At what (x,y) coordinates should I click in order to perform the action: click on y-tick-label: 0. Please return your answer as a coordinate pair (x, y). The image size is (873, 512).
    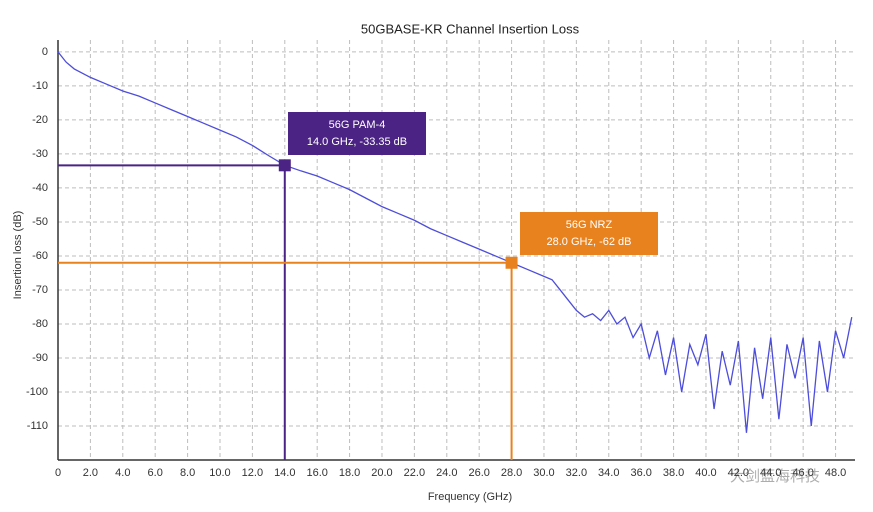
    Looking at the image, I should click on (45, 52).